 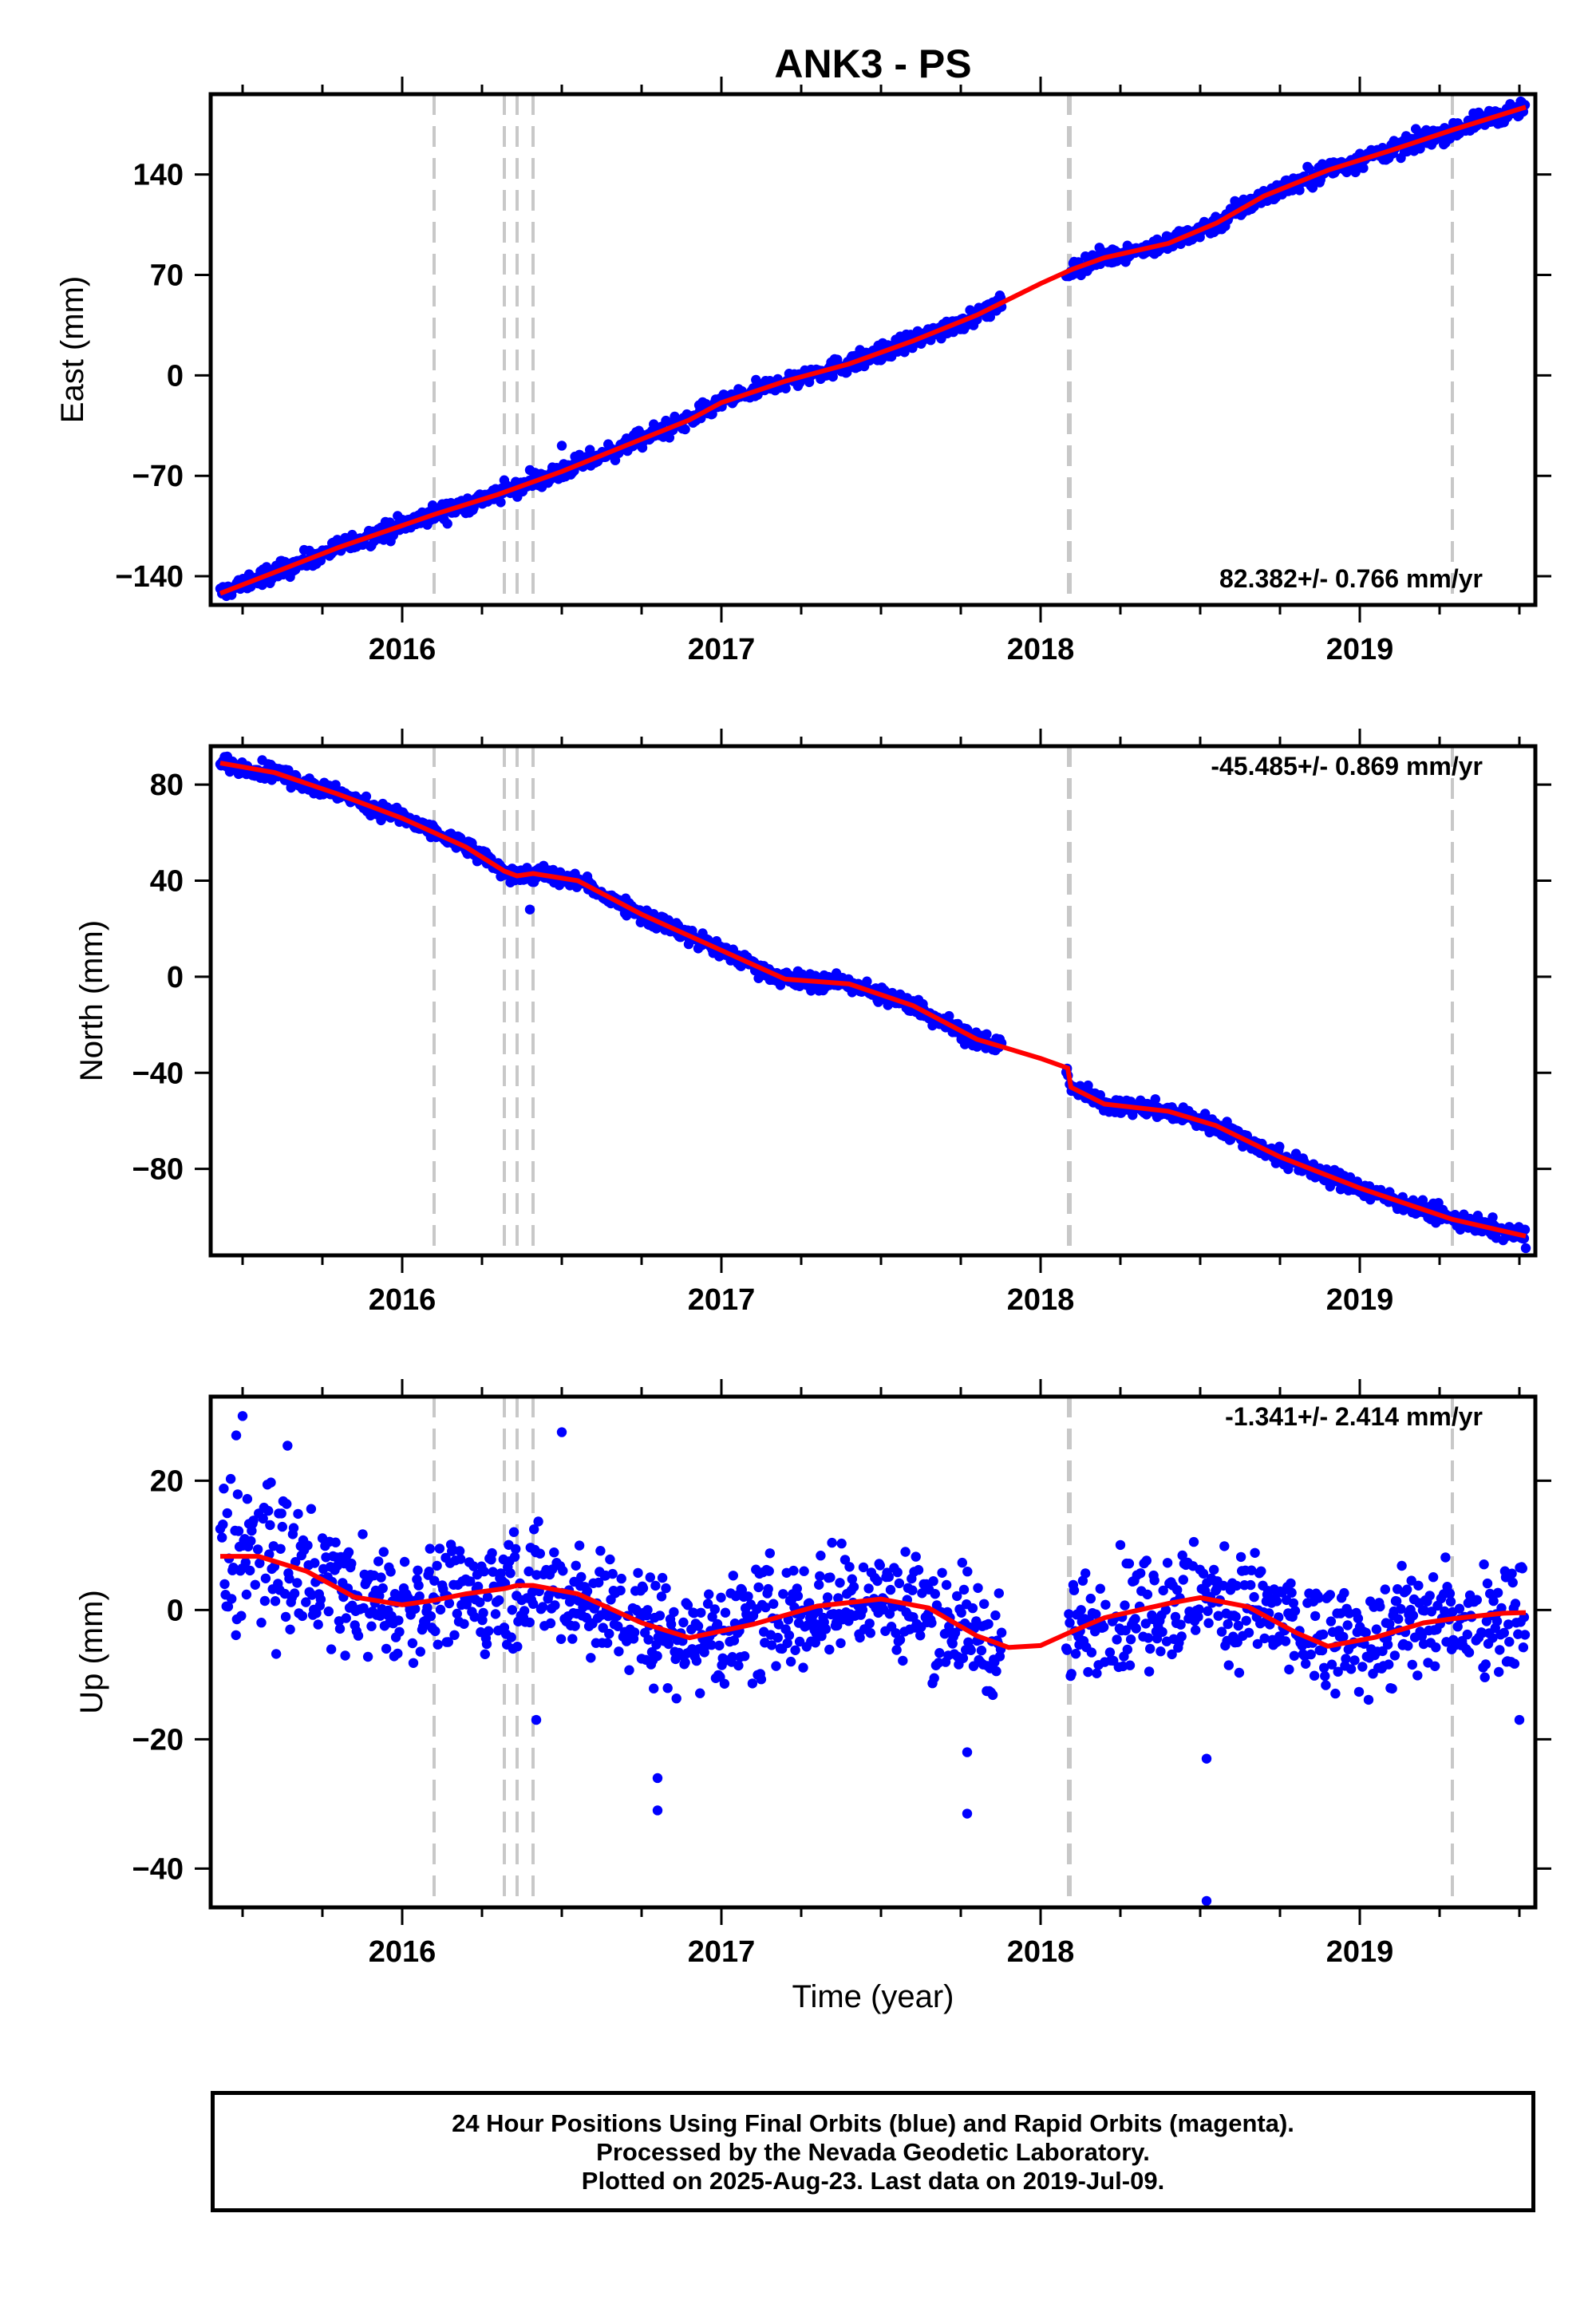 What do you see at coordinates (167, 882) in the screenshot?
I see `y-tick-label: 40` at bounding box center [167, 882].